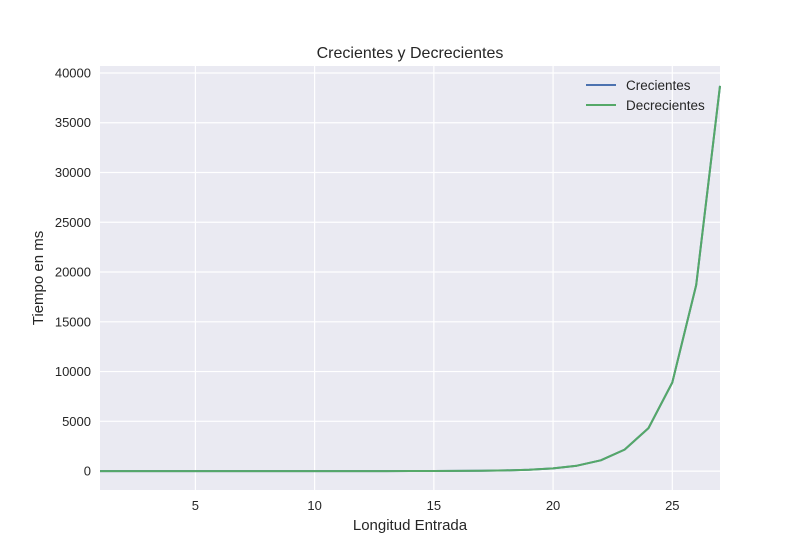  I want to click on x-tick-label: 25, so click(672, 505).